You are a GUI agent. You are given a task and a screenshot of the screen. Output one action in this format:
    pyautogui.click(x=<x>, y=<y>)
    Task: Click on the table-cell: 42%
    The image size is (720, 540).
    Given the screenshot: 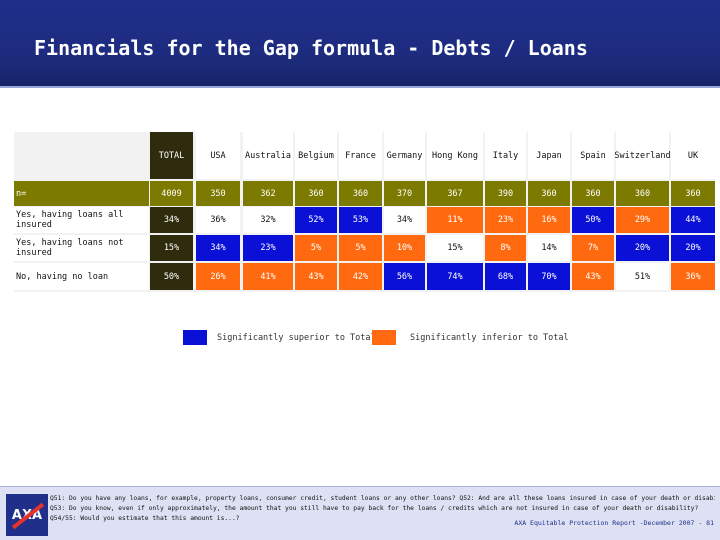 What is the action you would take?
    pyautogui.click(x=360, y=276)
    